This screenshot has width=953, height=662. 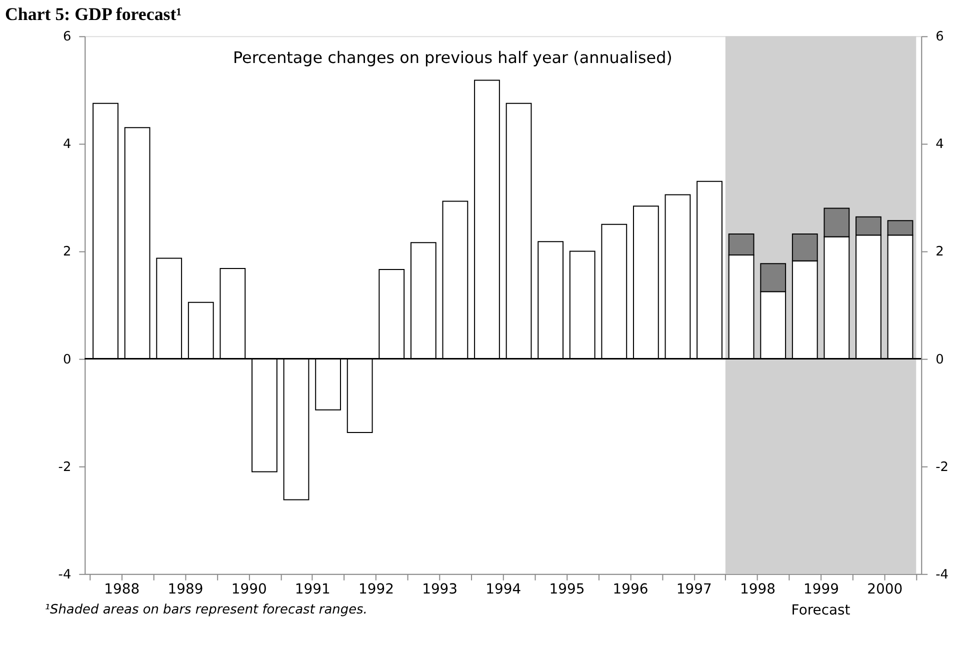 I want to click on x-tick-label: 1988, so click(x=122, y=589).